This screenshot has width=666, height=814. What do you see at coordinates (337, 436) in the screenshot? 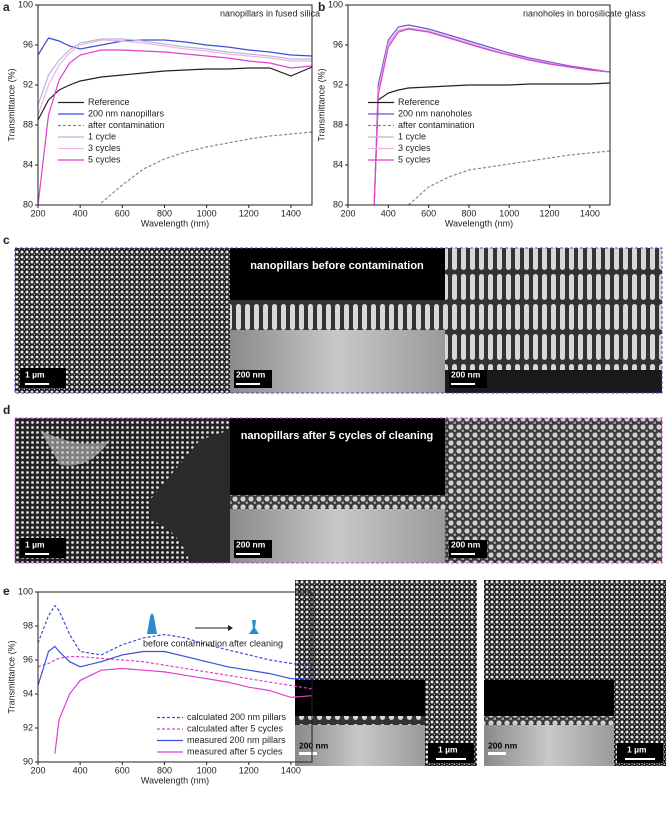
I see `image-title: nanopillars after 5 cycles of cleaning` at bounding box center [337, 436].